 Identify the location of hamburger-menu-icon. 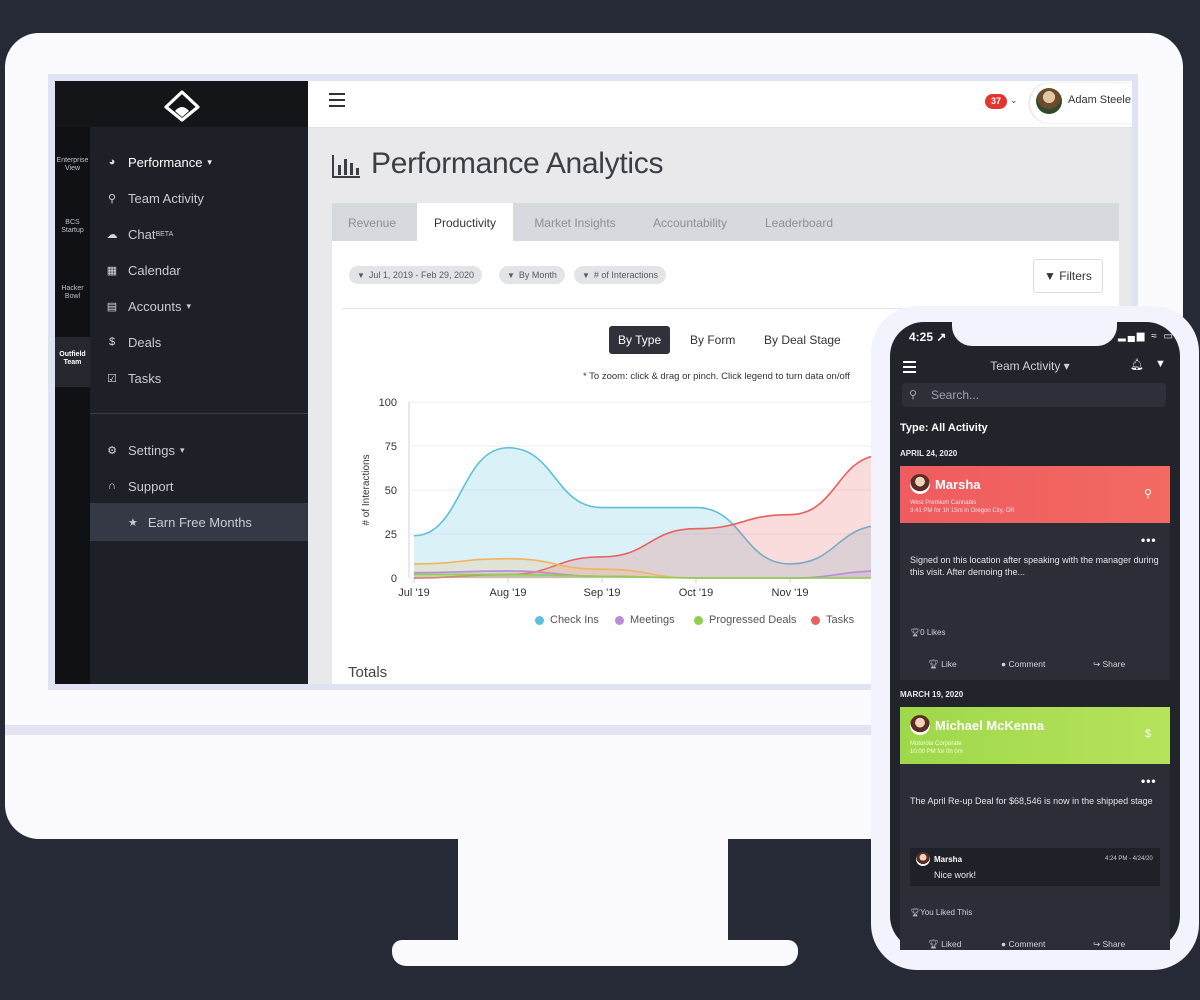
(337, 100).